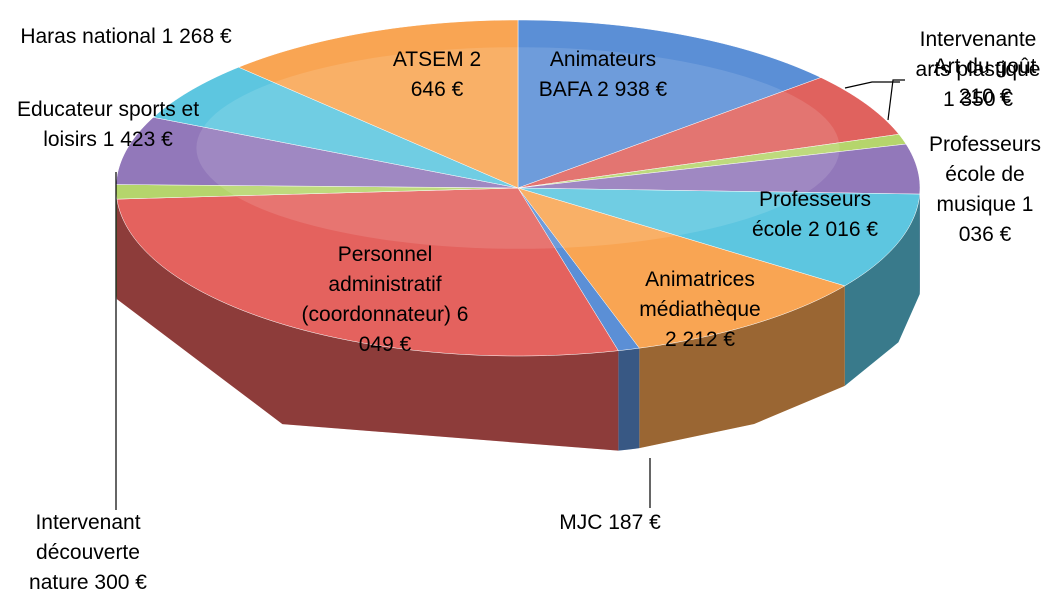  Describe the element at coordinates (985, 66) in the screenshot. I see `category-label: Art du goût` at that location.